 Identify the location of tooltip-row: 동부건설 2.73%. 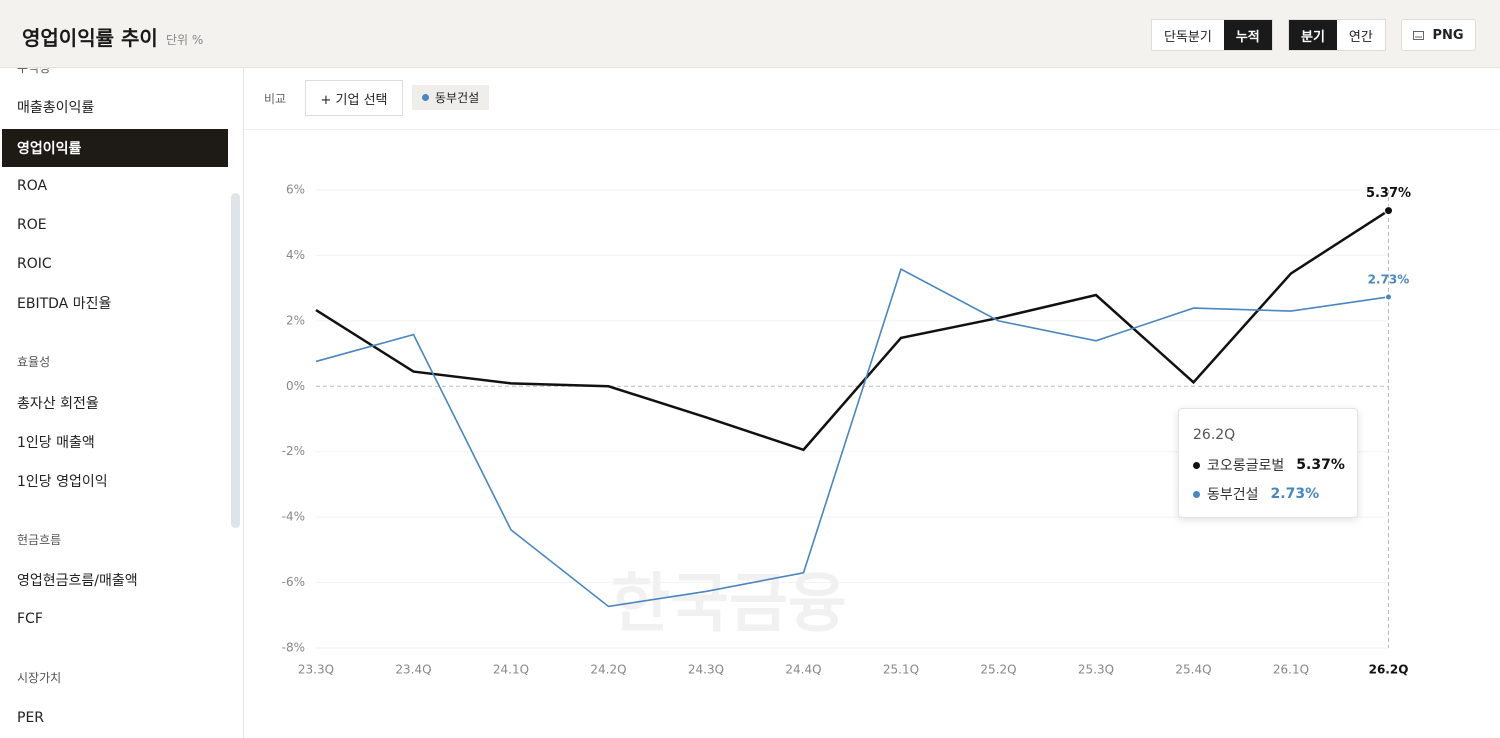
(1256, 494).